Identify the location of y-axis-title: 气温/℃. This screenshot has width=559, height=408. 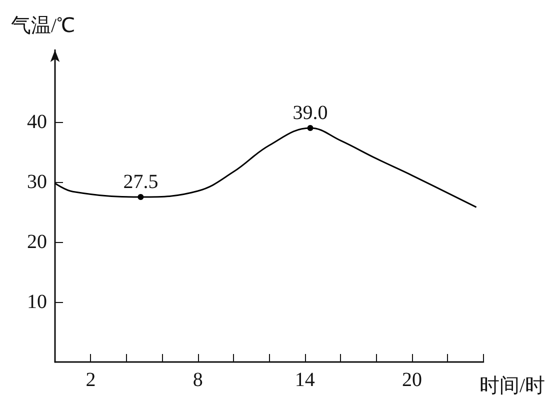
(43, 26).